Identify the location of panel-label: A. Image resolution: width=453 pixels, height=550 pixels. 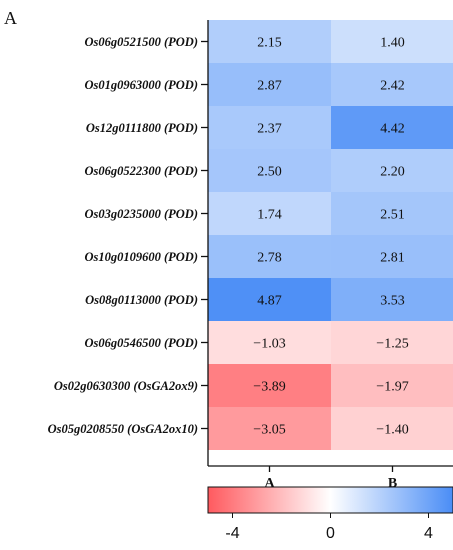
(10, 18).